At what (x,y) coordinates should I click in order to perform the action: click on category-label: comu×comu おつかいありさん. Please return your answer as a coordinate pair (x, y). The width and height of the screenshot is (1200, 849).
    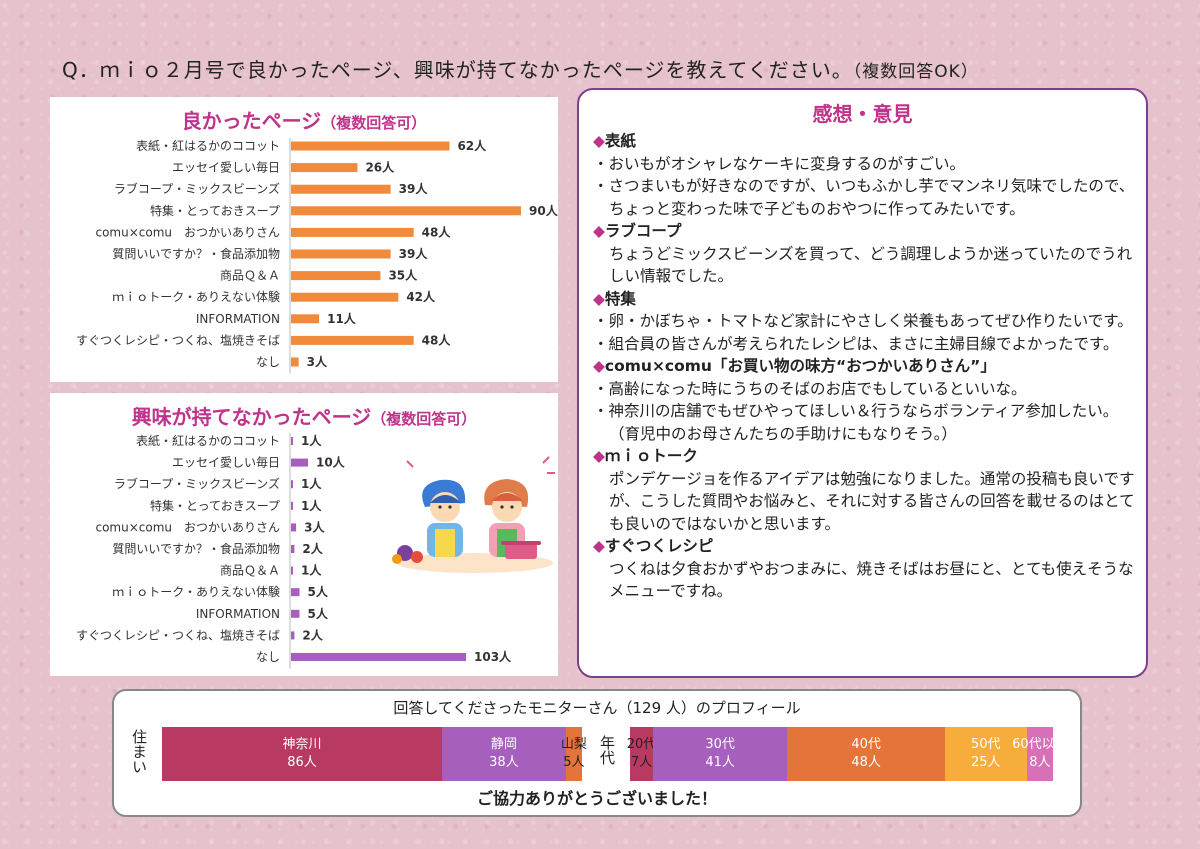
    Looking at the image, I should click on (187, 232).